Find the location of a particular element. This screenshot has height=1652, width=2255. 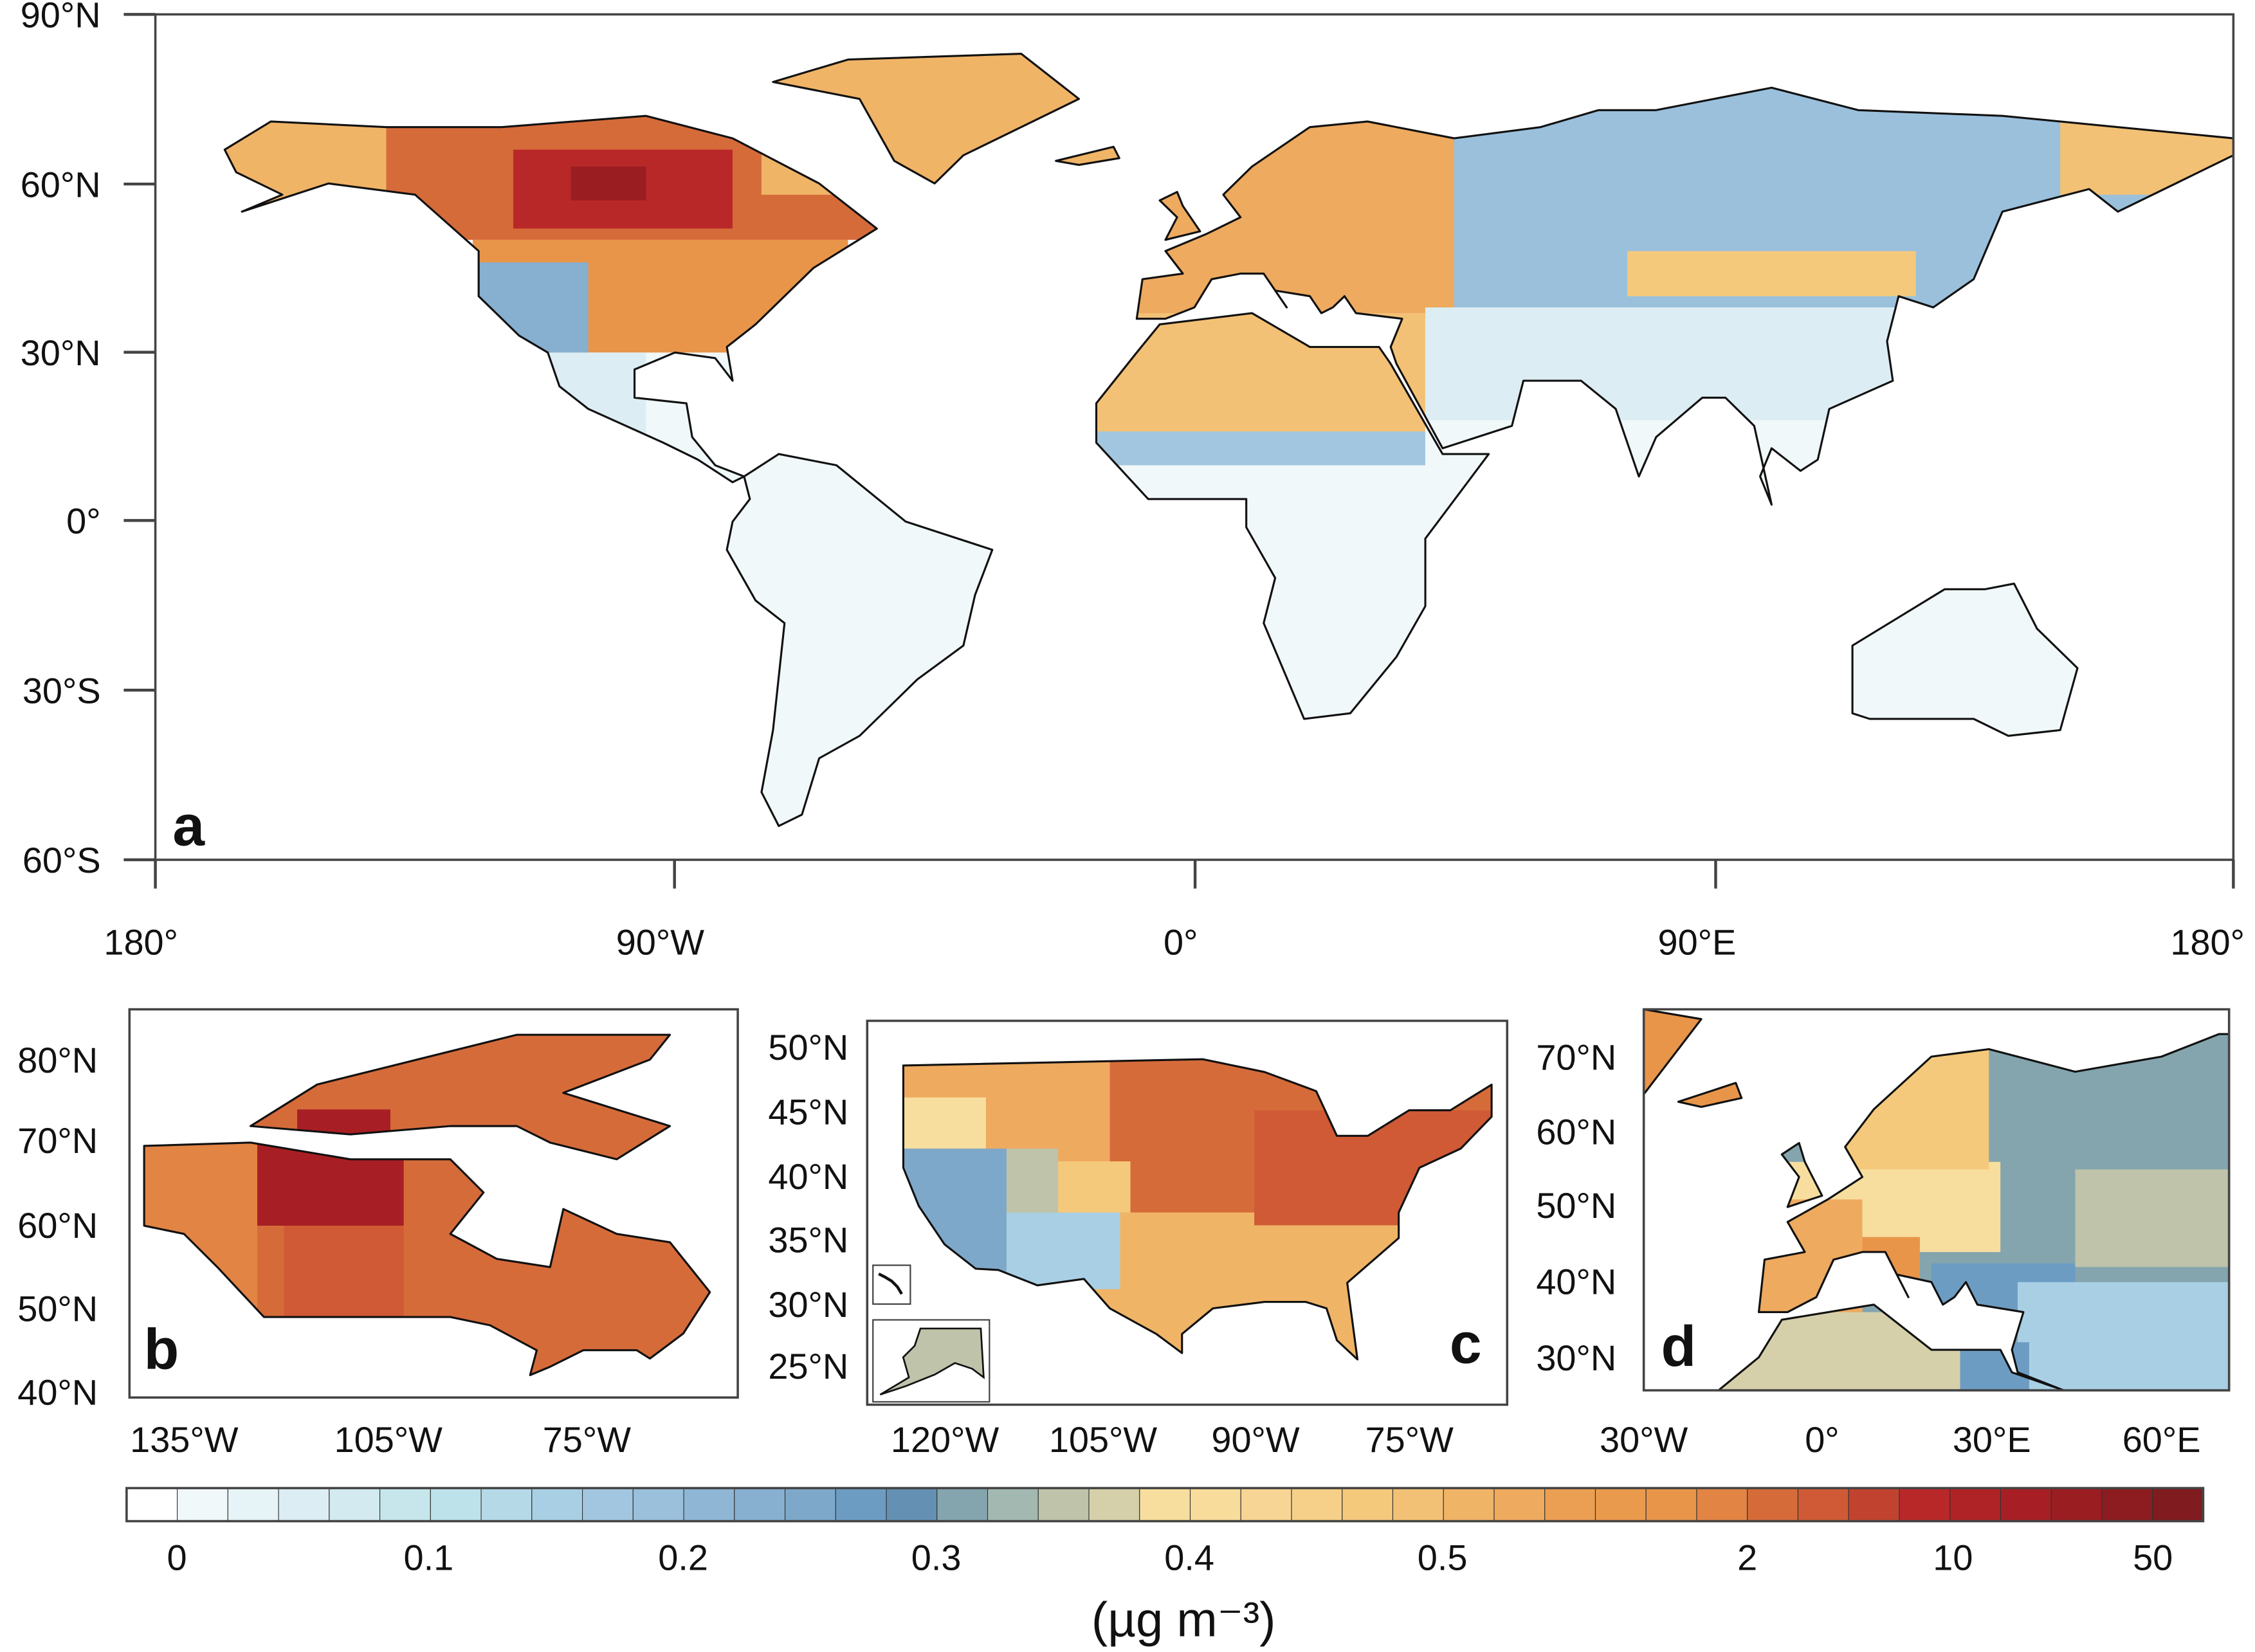

lon-tick: 90°W is located at coordinates (1255, 1439).